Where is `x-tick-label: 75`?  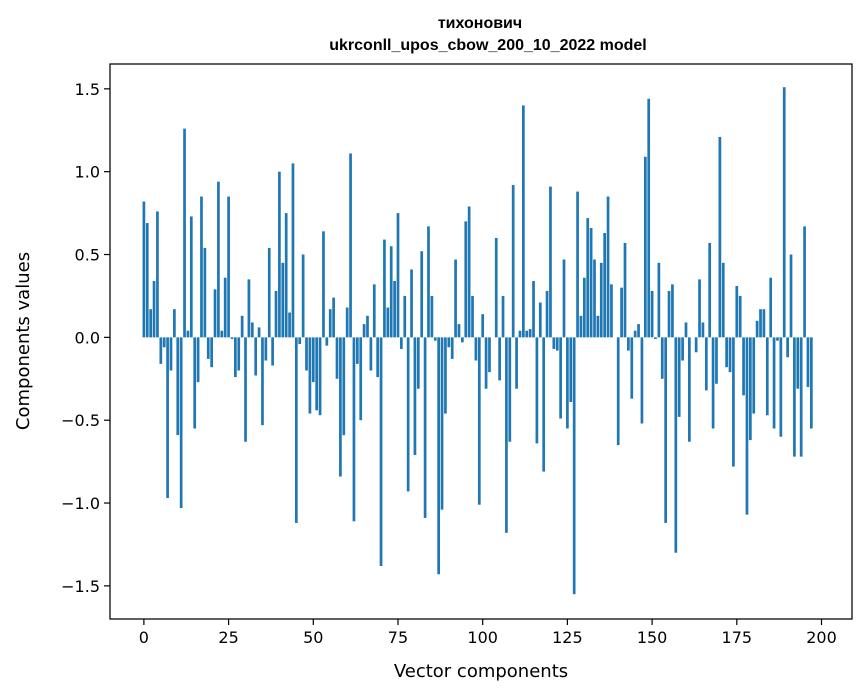
x-tick-label: 75 is located at coordinates (398, 637).